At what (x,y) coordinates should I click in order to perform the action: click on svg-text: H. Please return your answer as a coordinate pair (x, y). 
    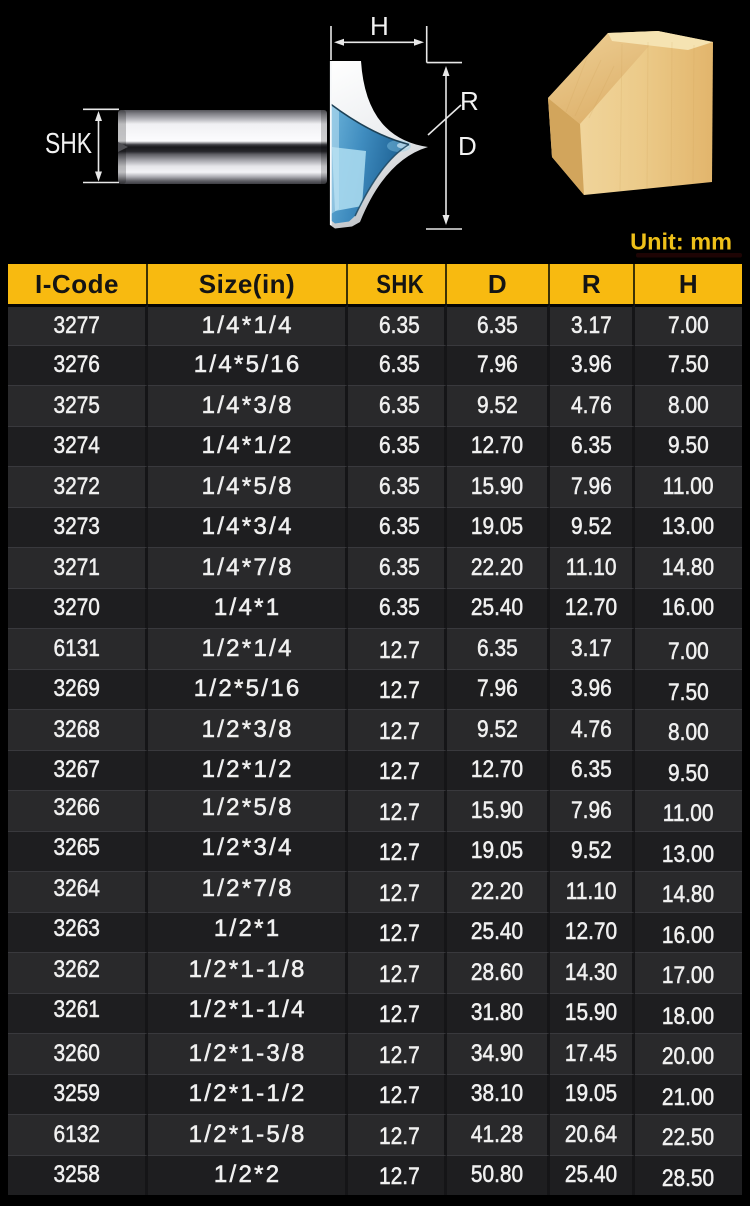
    Looking at the image, I should click on (379, 26).